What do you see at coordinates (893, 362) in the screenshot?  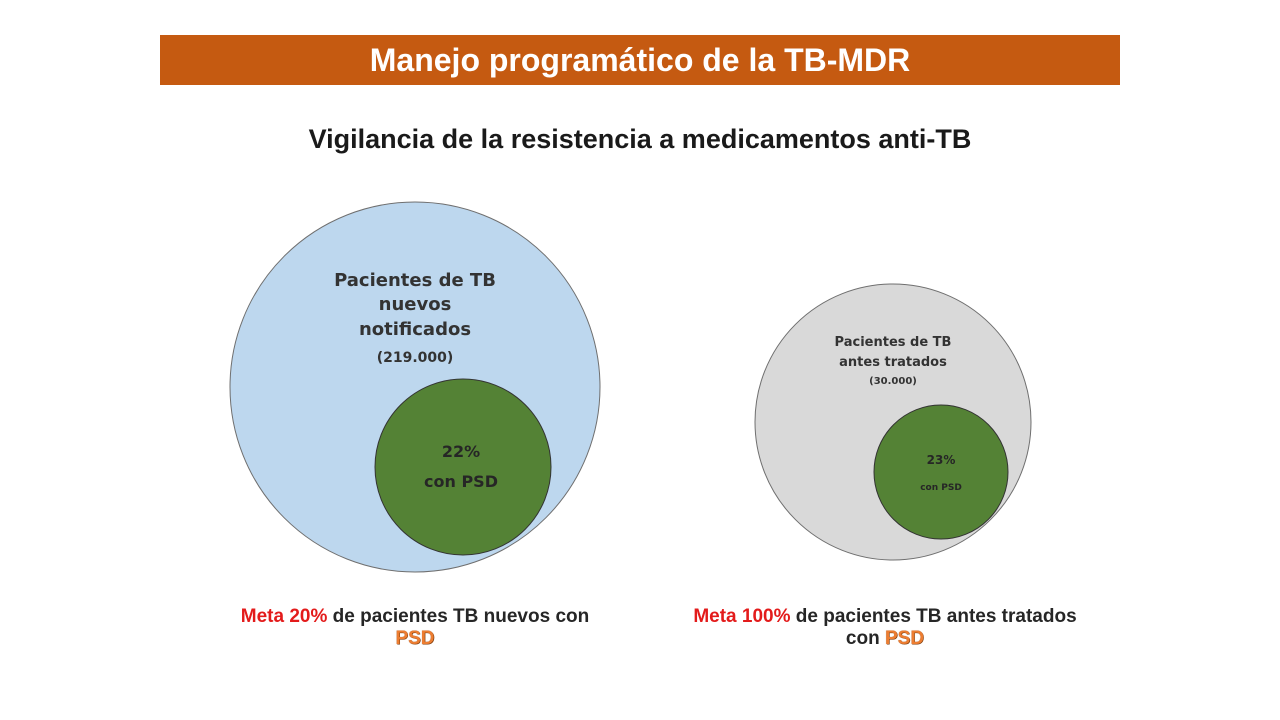 I see `right-outer-label-line-2: antes tratados` at bounding box center [893, 362].